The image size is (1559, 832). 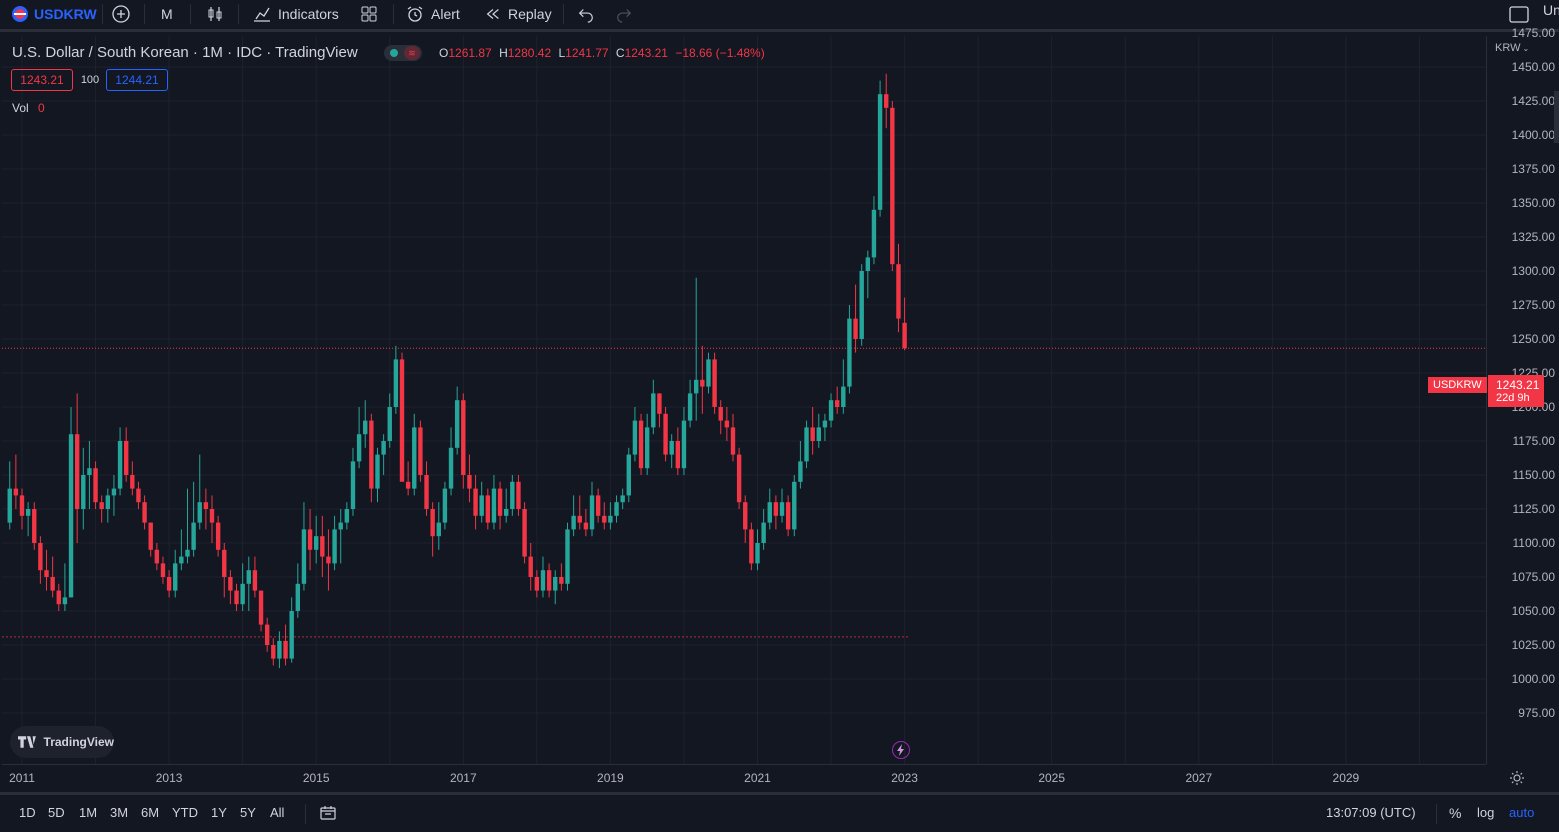 What do you see at coordinates (90, 80) in the screenshot?
I see `spread-value: 100` at bounding box center [90, 80].